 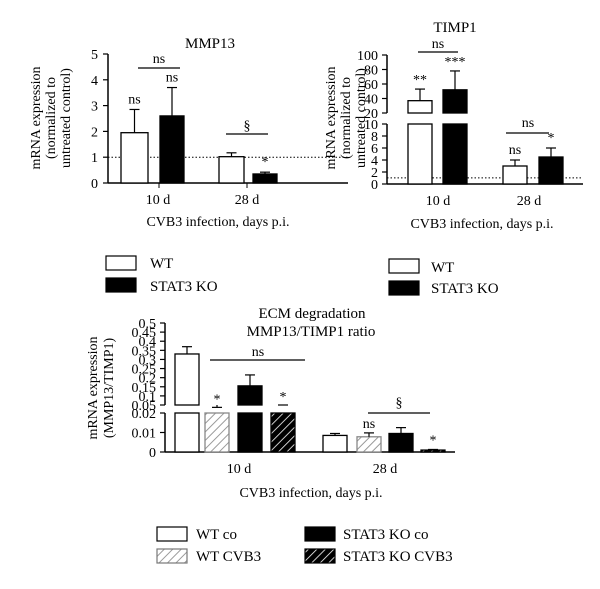 What do you see at coordinates (144, 370) in the screenshot?
I see `y-tick-label: 0.25` at bounding box center [144, 370].